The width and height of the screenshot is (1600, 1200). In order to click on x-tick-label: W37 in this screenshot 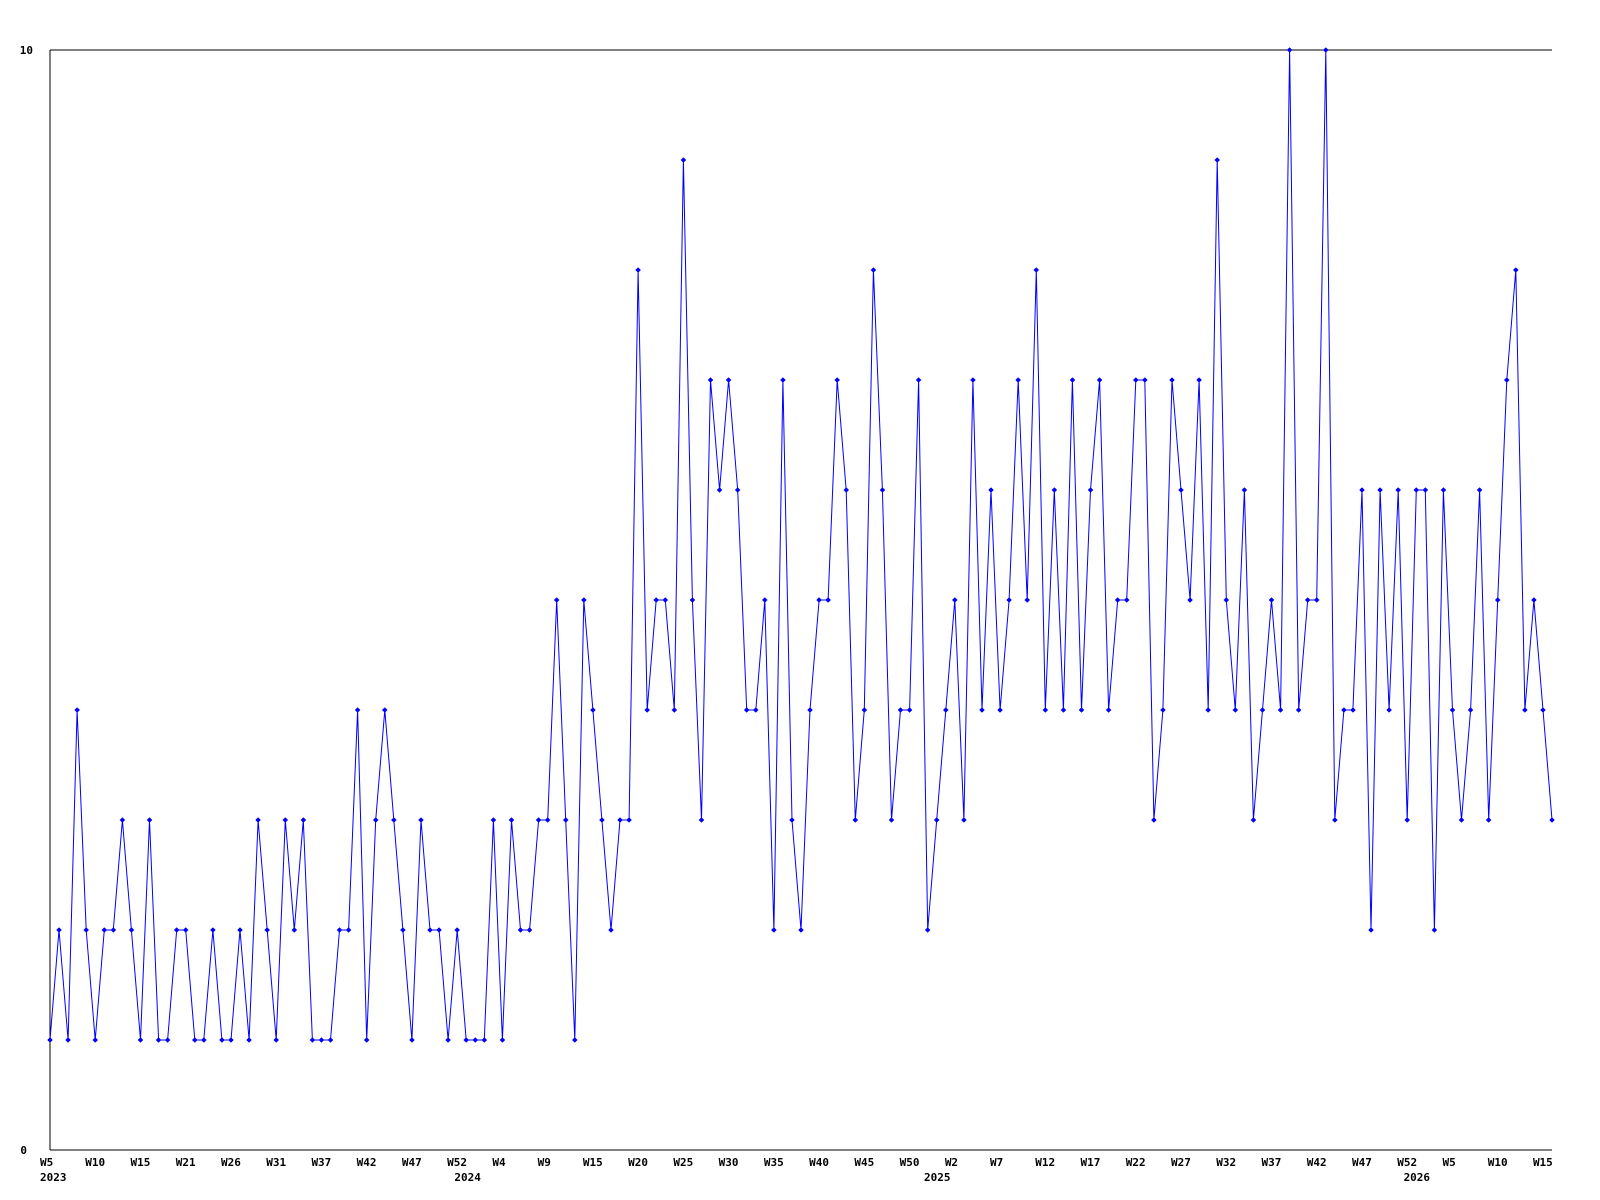, I will do `click(321, 1162)`.